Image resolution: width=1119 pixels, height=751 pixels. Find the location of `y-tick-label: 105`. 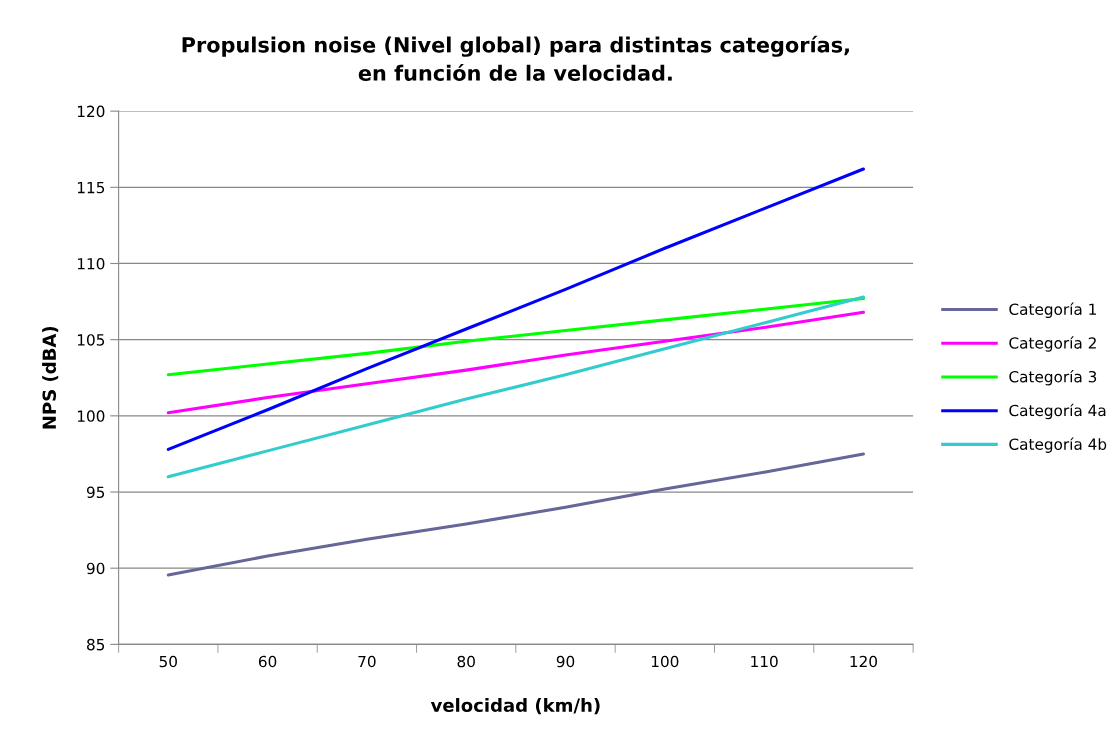

y-tick-label: 105 is located at coordinates (91, 340).